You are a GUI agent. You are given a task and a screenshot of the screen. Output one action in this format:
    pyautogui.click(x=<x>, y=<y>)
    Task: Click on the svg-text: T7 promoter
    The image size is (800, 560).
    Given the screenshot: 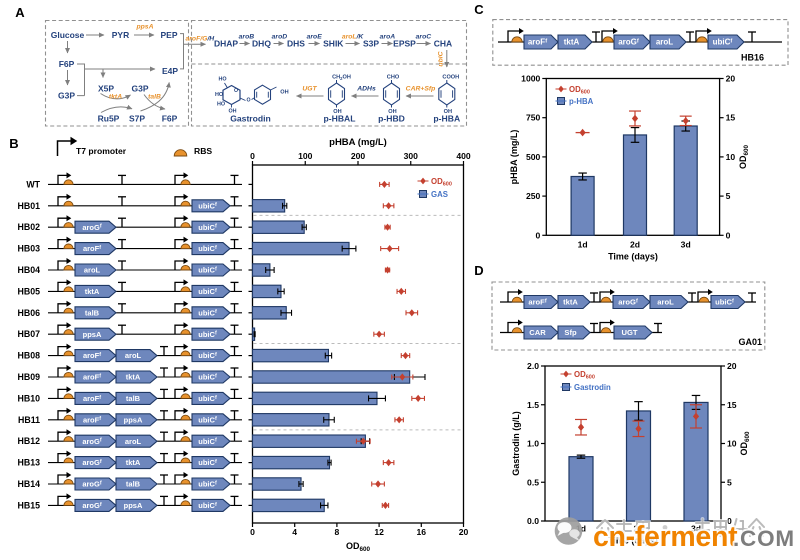 What is the action you would take?
    pyautogui.click(x=101, y=151)
    